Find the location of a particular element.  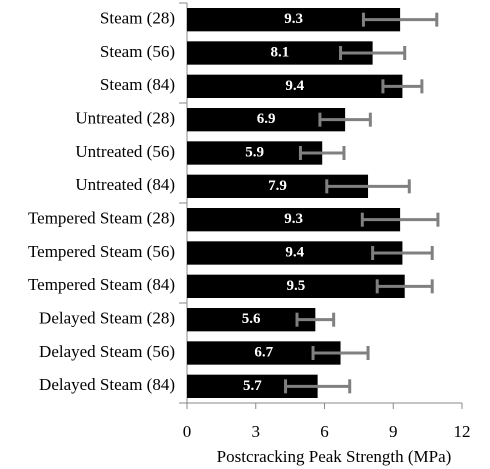

value-label: 9.5 is located at coordinates (295, 286).